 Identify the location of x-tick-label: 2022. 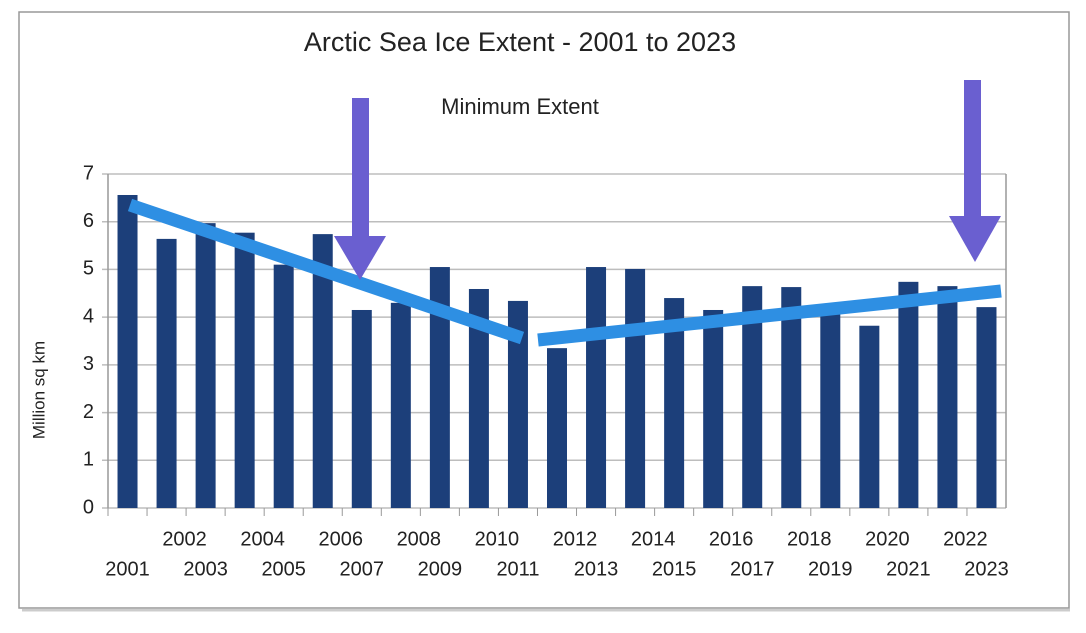
(965, 539).